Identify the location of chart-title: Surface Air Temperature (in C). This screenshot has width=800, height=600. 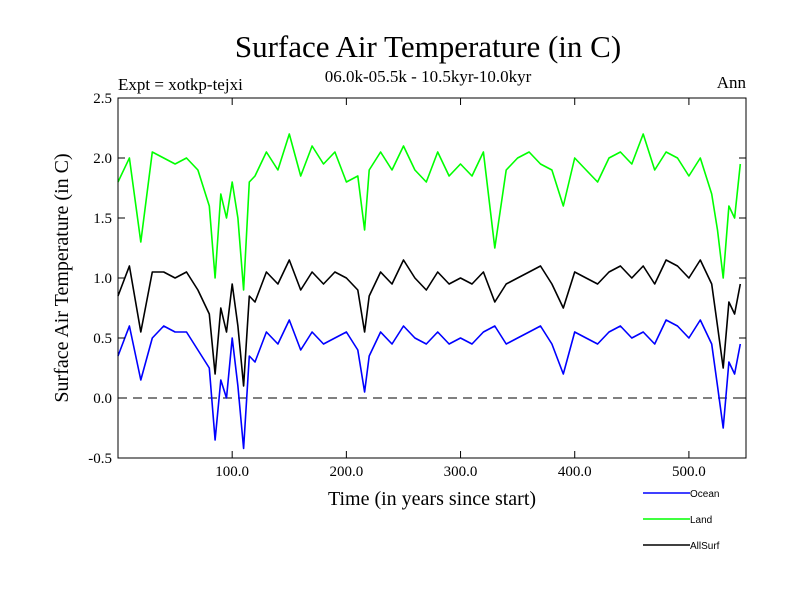
(428, 46).